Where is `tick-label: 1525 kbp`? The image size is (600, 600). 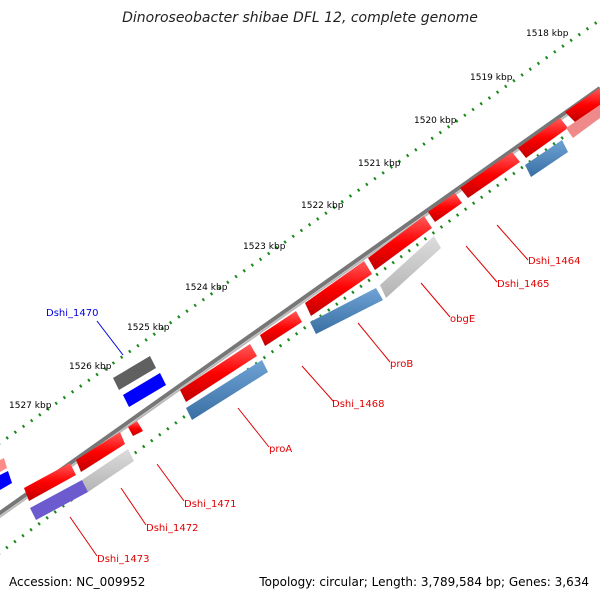
tick-label: 1525 kbp is located at coordinates (148, 328).